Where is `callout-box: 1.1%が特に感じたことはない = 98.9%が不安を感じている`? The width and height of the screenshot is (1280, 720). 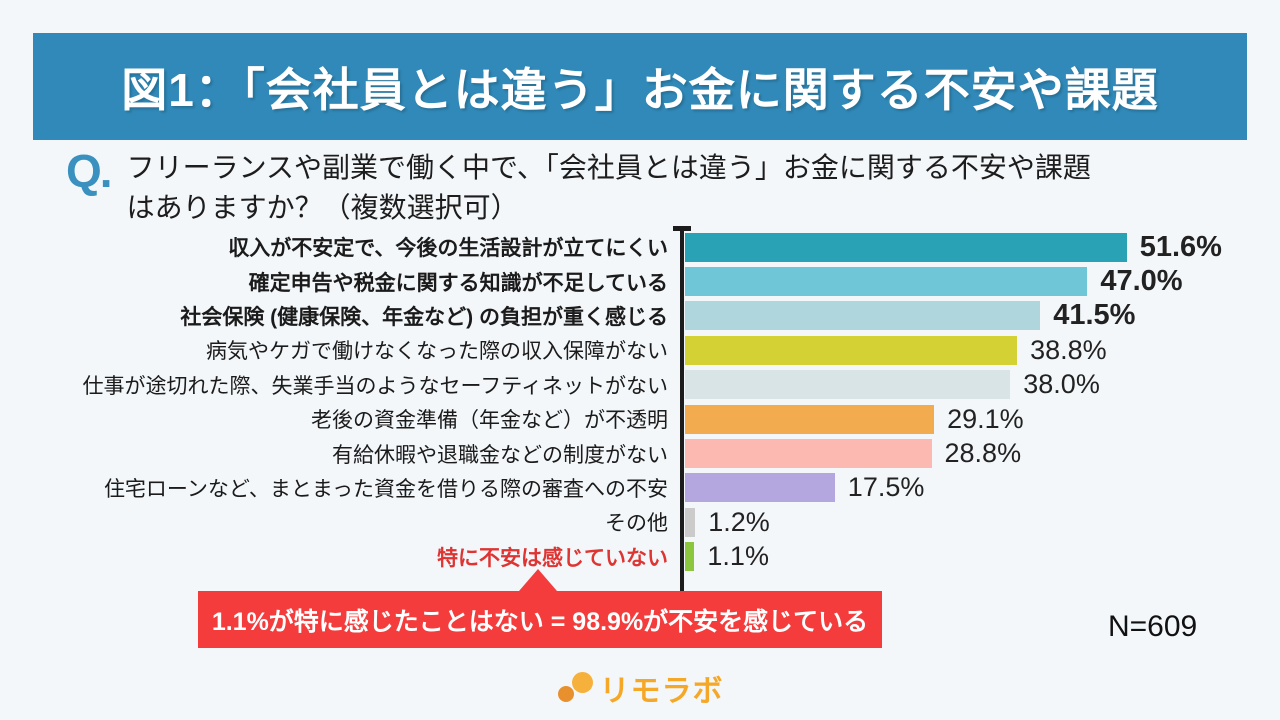 callout-box: 1.1%が特に感じたことはない = 98.9%が不安を感じている is located at coordinates (540, 619).